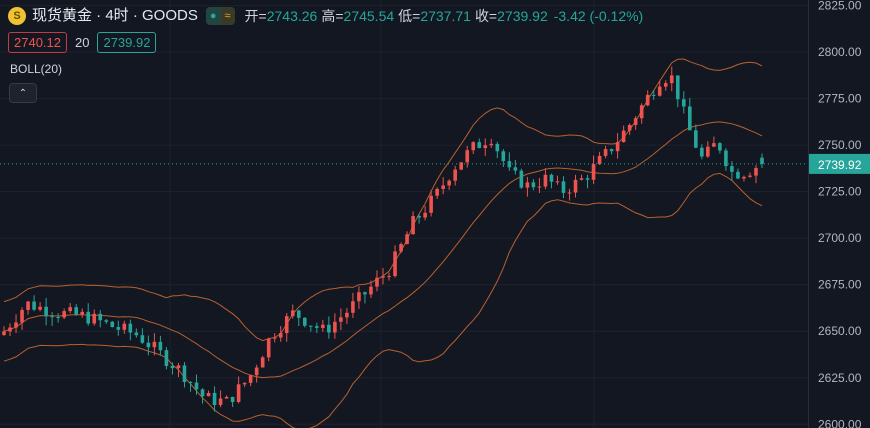 This screenshot has height=428, width=870. What do you see at coordinates (115, 15) in the screenshot?
I see `symbol-title: 现货黄金 · 4时 · GOODS` at bounding box center [115, 15].